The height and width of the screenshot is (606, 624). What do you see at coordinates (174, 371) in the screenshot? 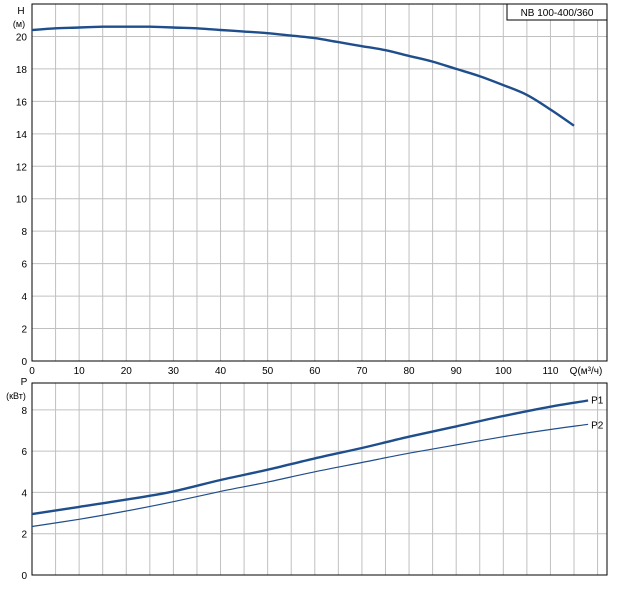
I see `x-tick-label: 30` at bounding box center [174, 371].